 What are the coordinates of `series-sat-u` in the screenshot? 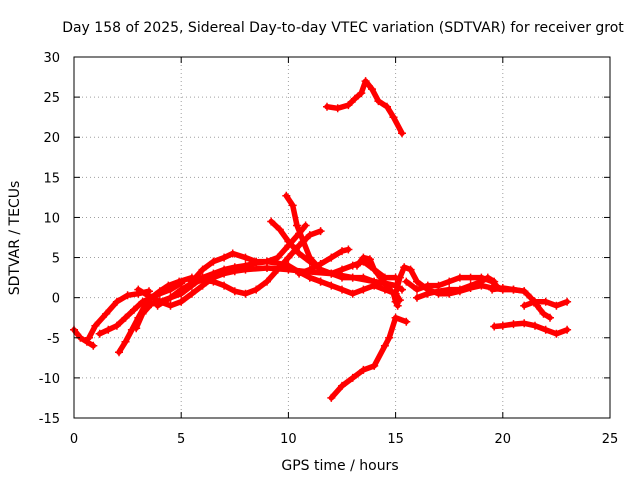 It's located at (531, 328).